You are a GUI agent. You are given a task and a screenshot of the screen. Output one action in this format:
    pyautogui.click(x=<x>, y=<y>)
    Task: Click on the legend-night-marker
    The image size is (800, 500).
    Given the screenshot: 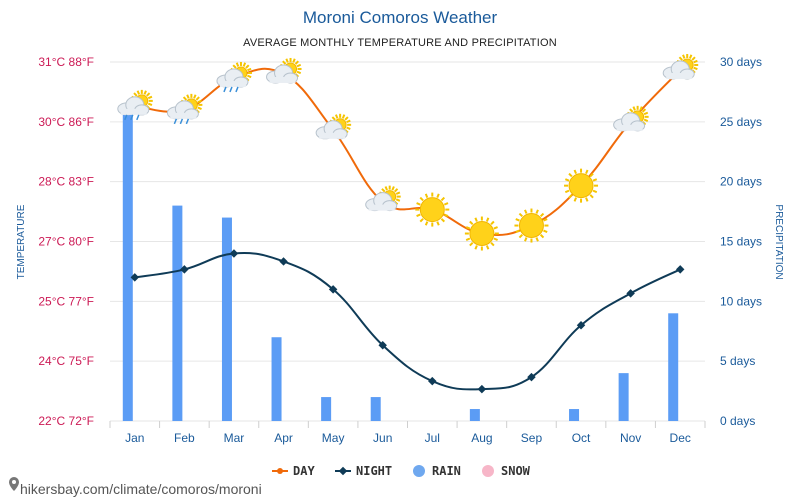 What is the action you would take?
    pyautogui.click(x=343, y=471)
    